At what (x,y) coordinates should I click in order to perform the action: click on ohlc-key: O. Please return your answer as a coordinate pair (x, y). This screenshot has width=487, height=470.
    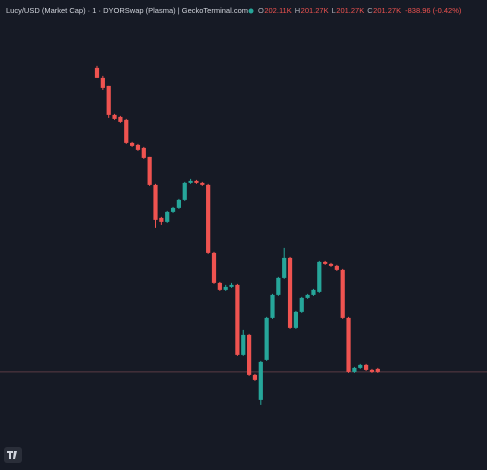
    Looking at the image, I should click on (261, 10).